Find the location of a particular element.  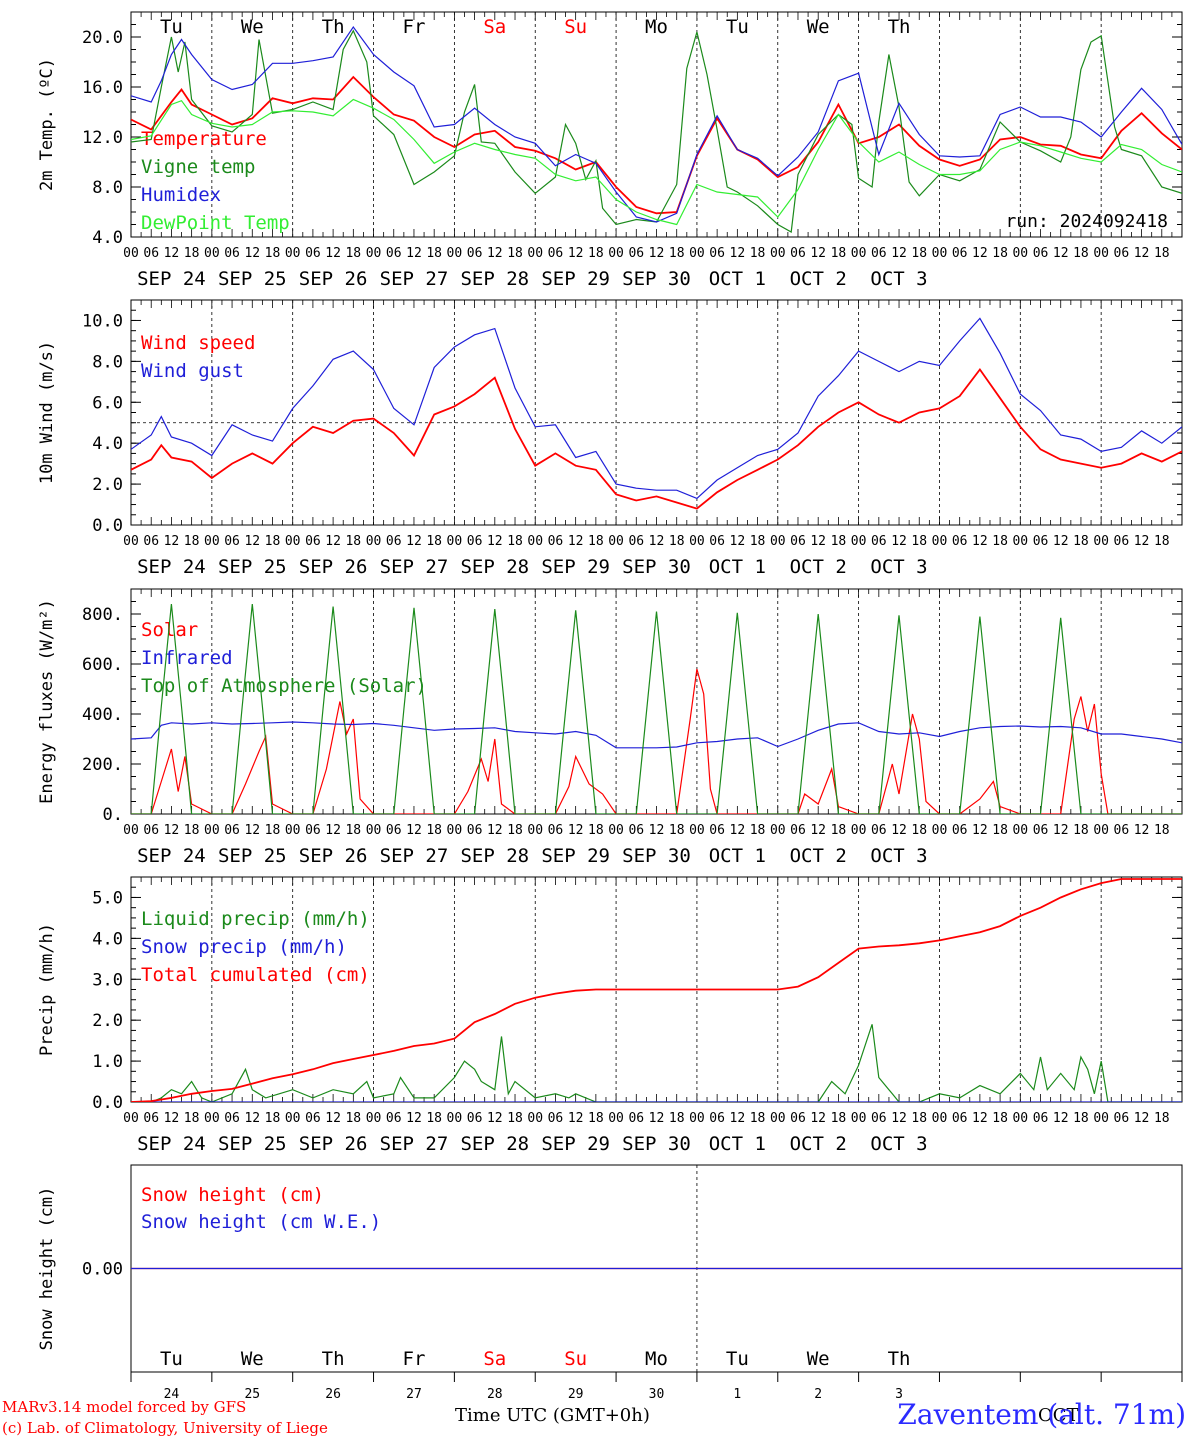

weekday-label: Sa is located at coordinates (494, 1359).